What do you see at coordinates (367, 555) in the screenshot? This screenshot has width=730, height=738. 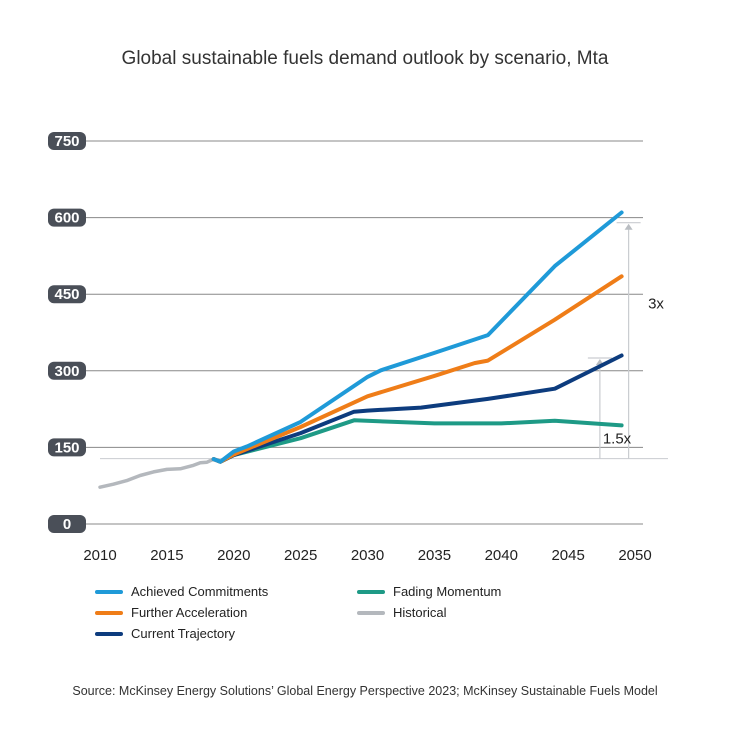 I see `x-tick-label: 2030` at bounding box center [367, 555].